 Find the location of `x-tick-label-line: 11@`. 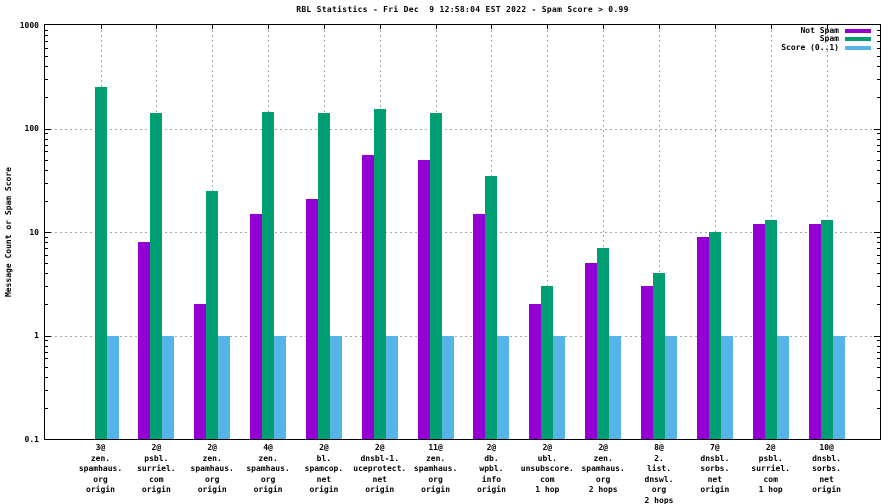

x-tick-label-line: 11@ is located at coordinates (435, 447).